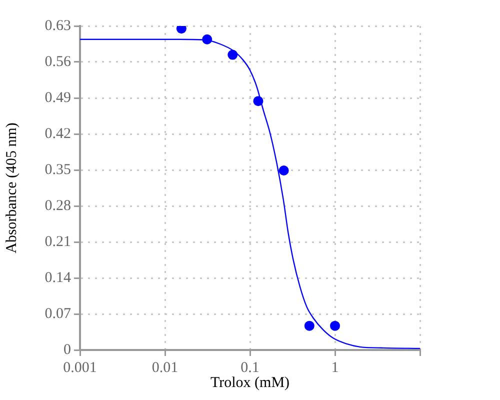  What do you see at coordinates (58, 278) in the screenshot?
I see `y-tick-label: 0.14` at bounding box center [58, 278].